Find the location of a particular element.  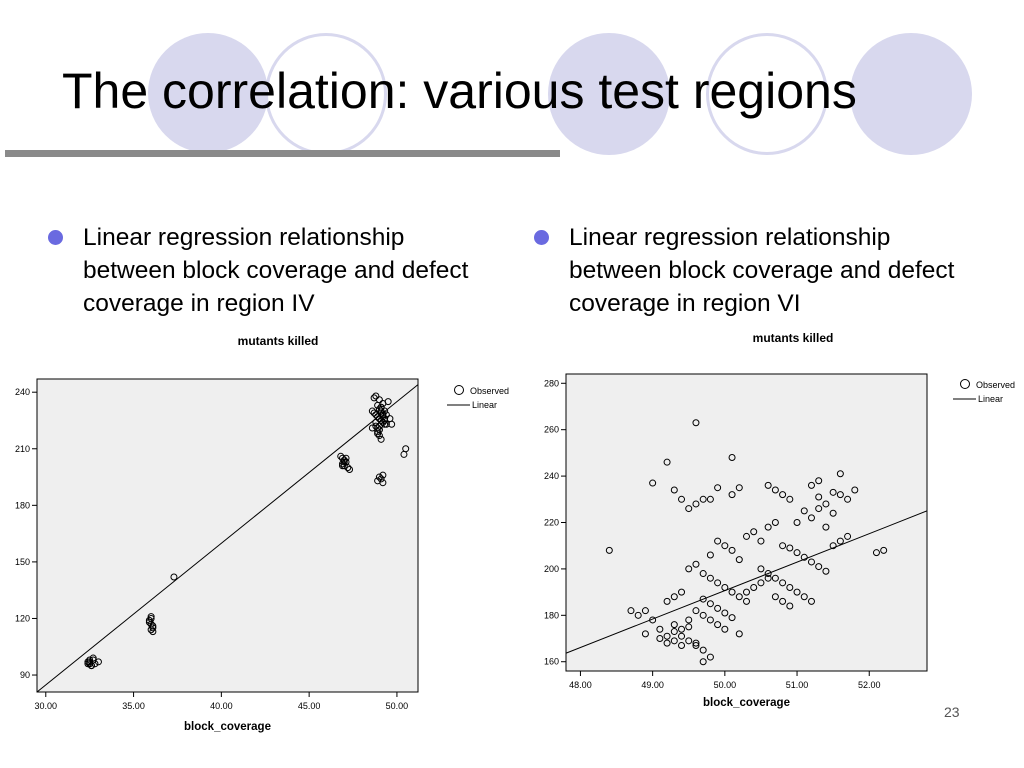

regression-line is located at coordinates (227, 538).